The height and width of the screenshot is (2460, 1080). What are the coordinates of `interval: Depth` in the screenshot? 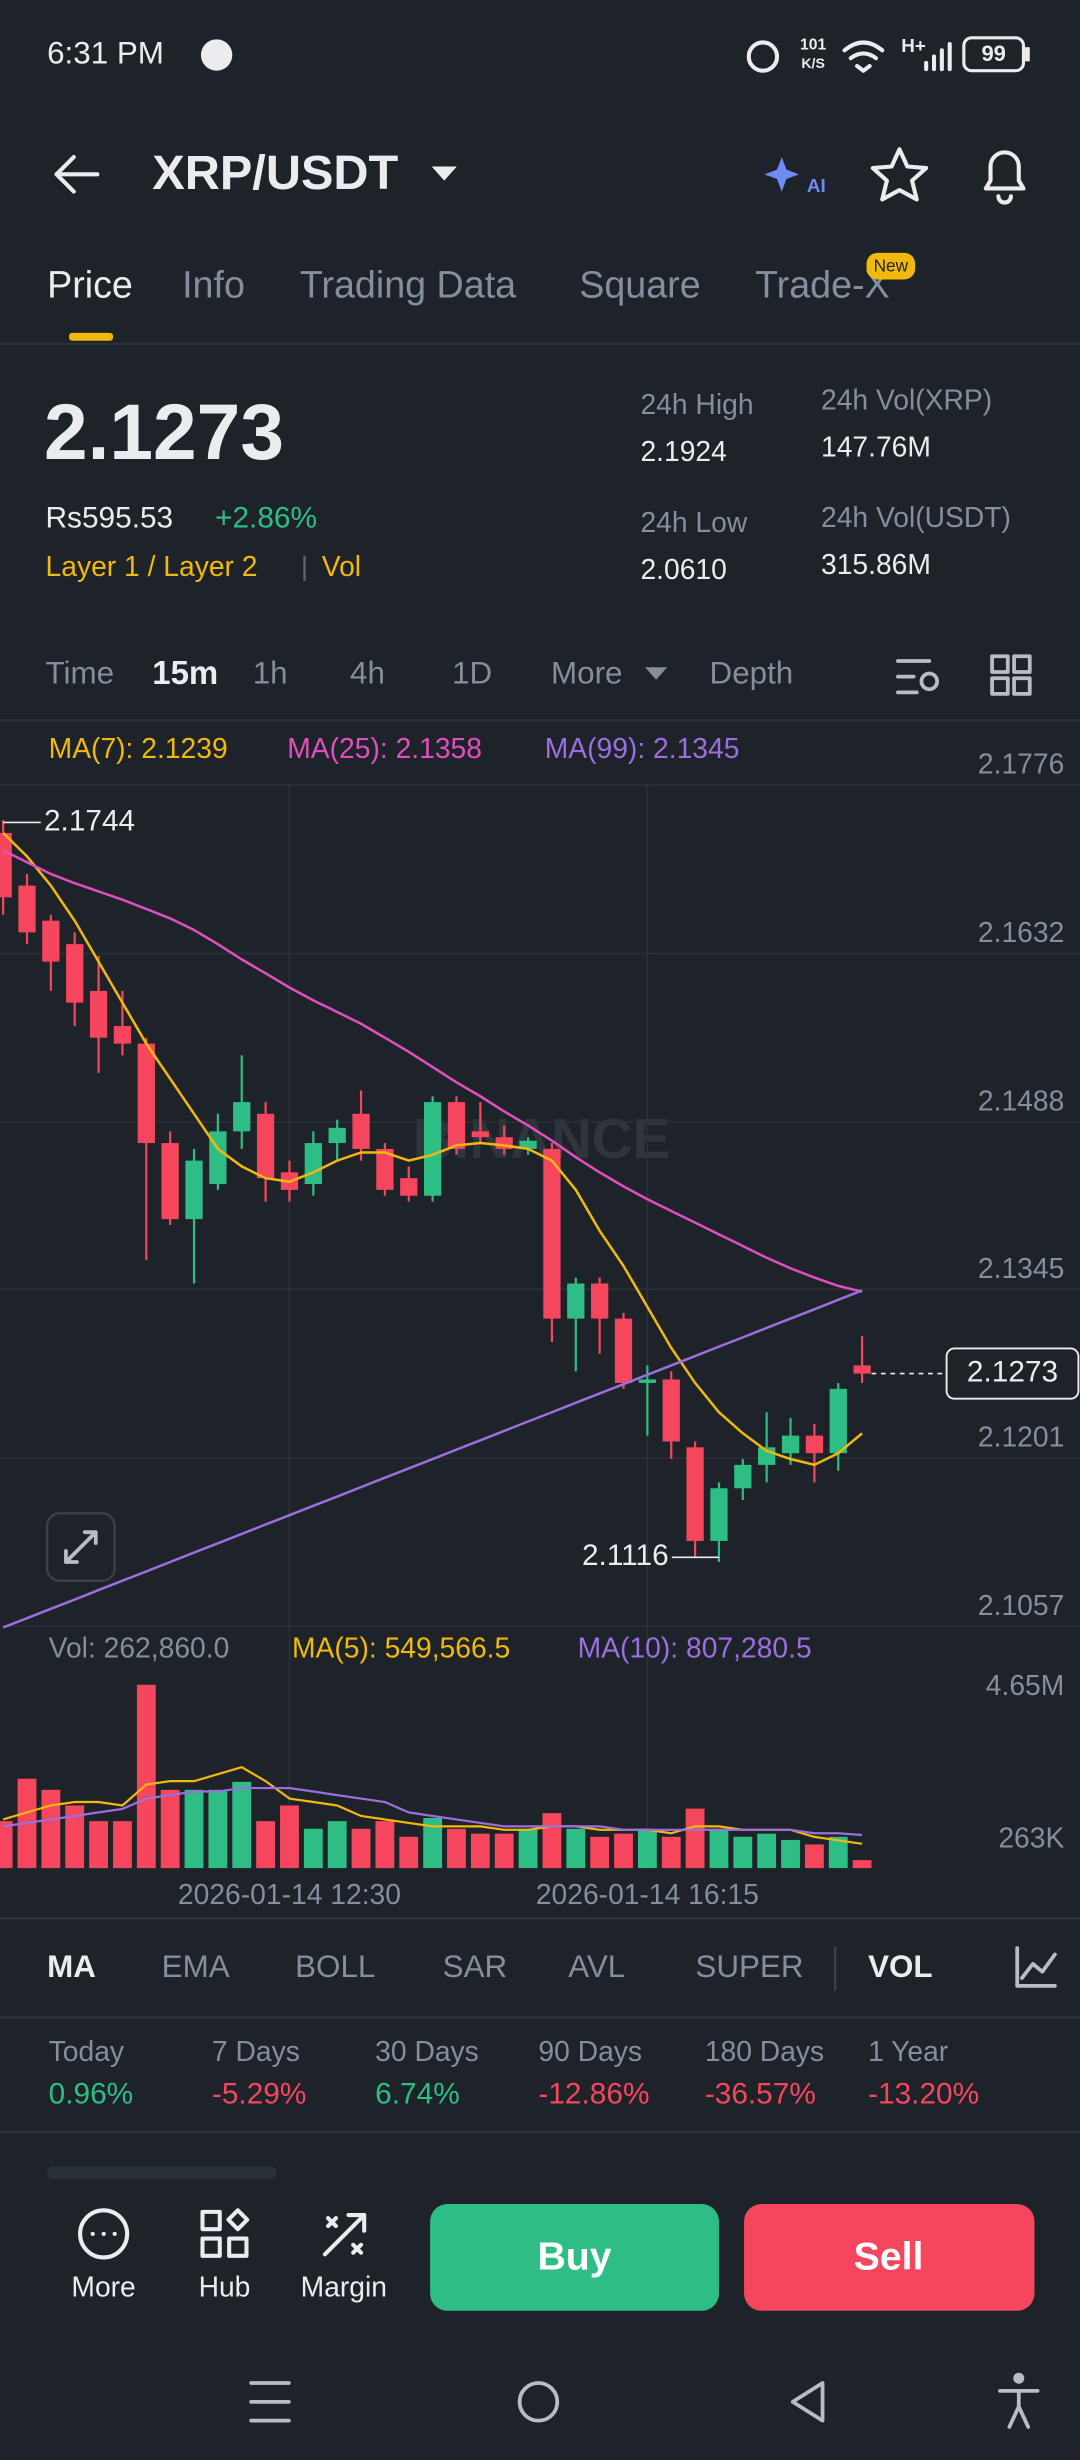 It's located at (752, 672).